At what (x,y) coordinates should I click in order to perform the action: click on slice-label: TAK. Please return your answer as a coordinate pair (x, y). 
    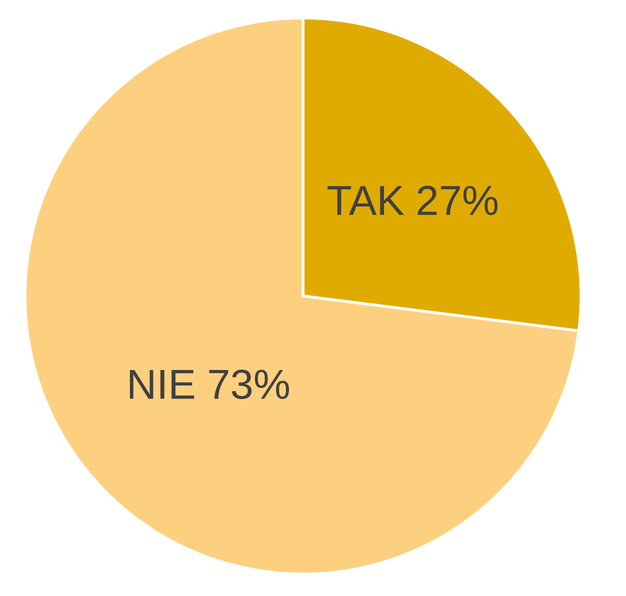
    Looking at the image, I should click on (365, 200).